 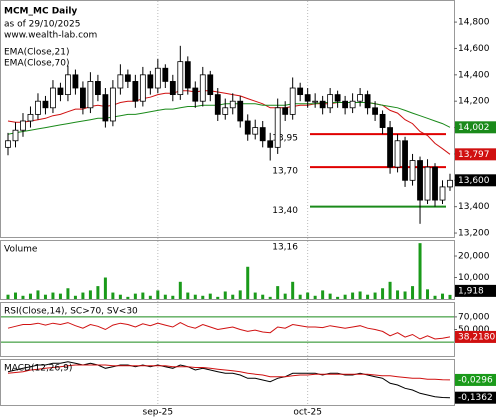 What do you see at coordinates (285, 139) in the screenshot?
I see `level-label: 13,95` at bounding box center [285, 139].